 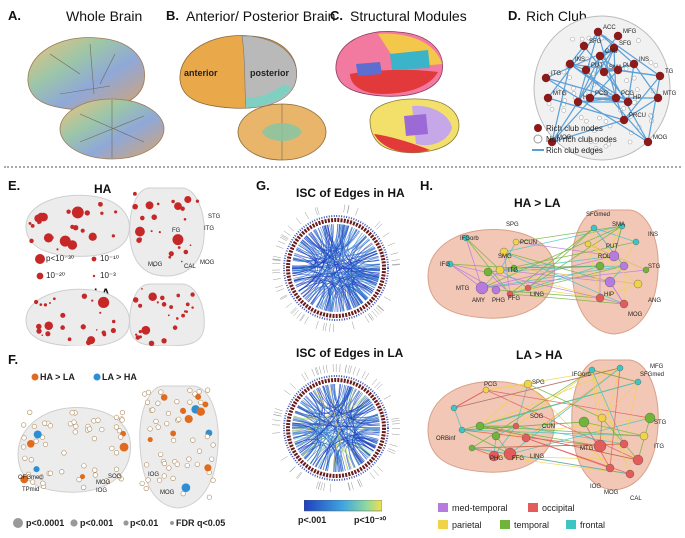 I want to click on panel-g-title-la: ISC of Edges in LA, so click(x=350, y=353).